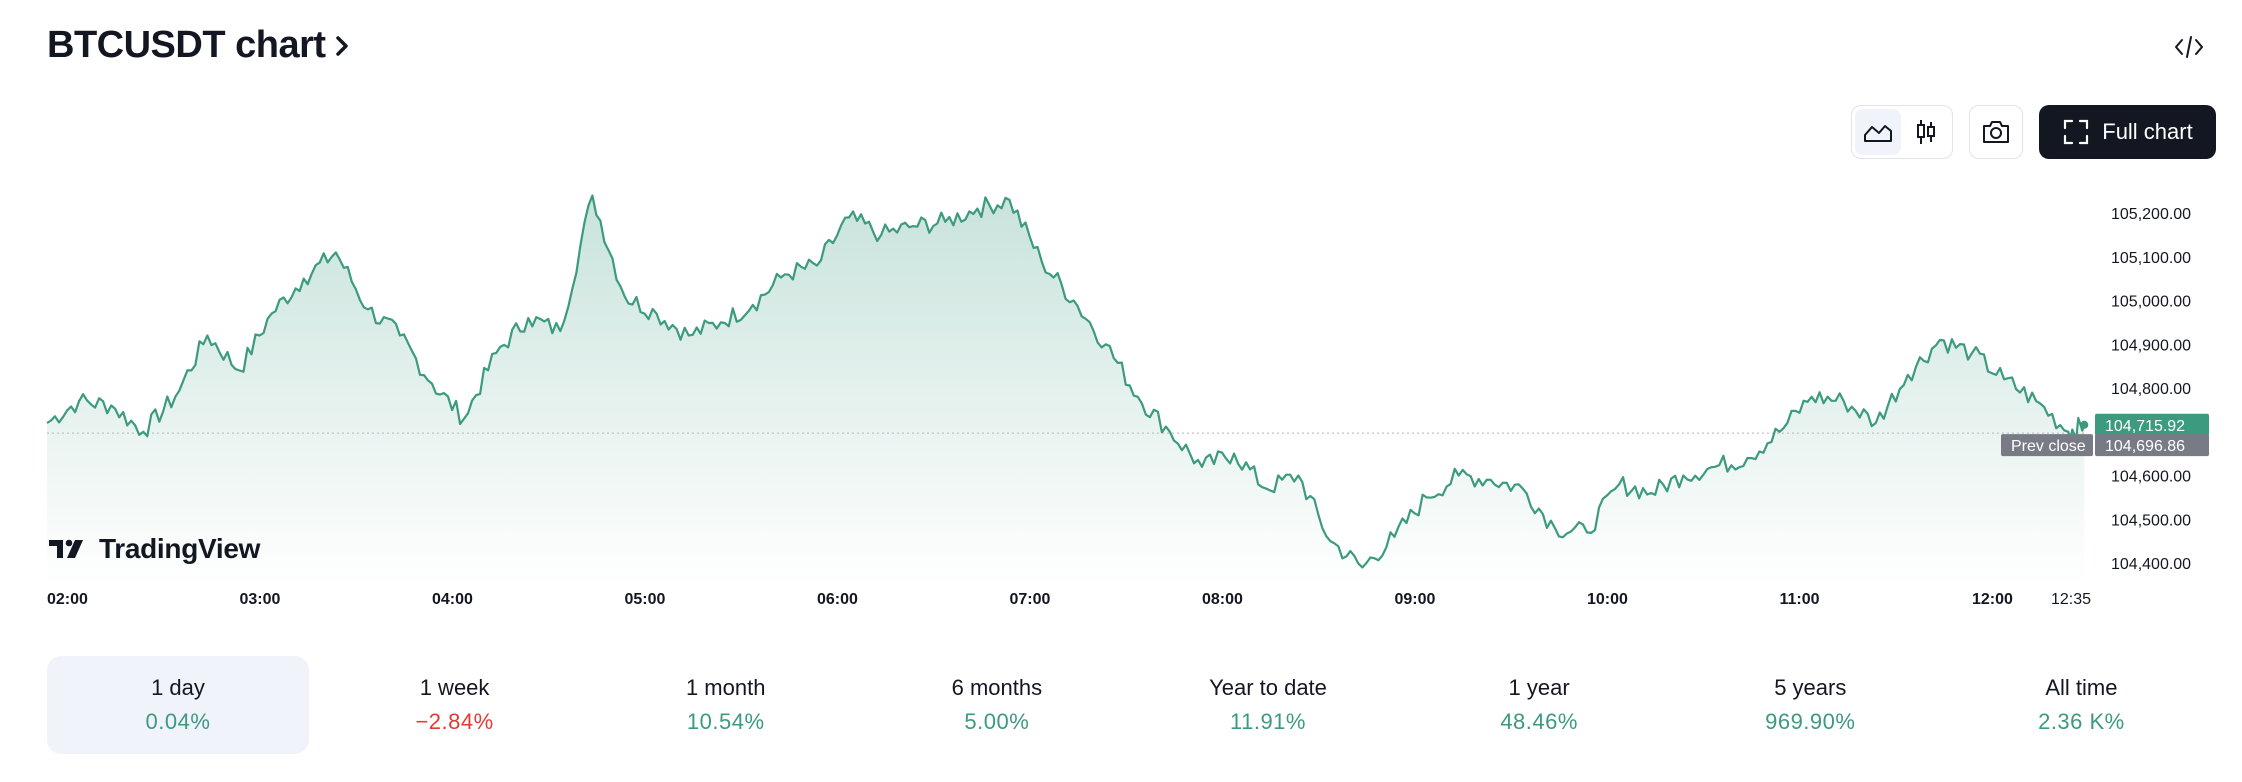  What do you see at coordinates (1539, 705) in the screenshot?
I see `period-tab-1-year: 1 year 48.46%` at bounding box center [1539, 705].